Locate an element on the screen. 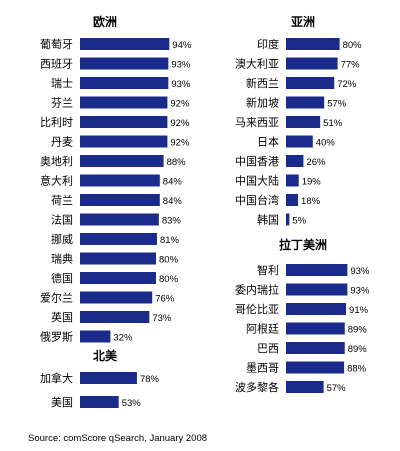  value-label: 84% is located at coordinates (173, 201).